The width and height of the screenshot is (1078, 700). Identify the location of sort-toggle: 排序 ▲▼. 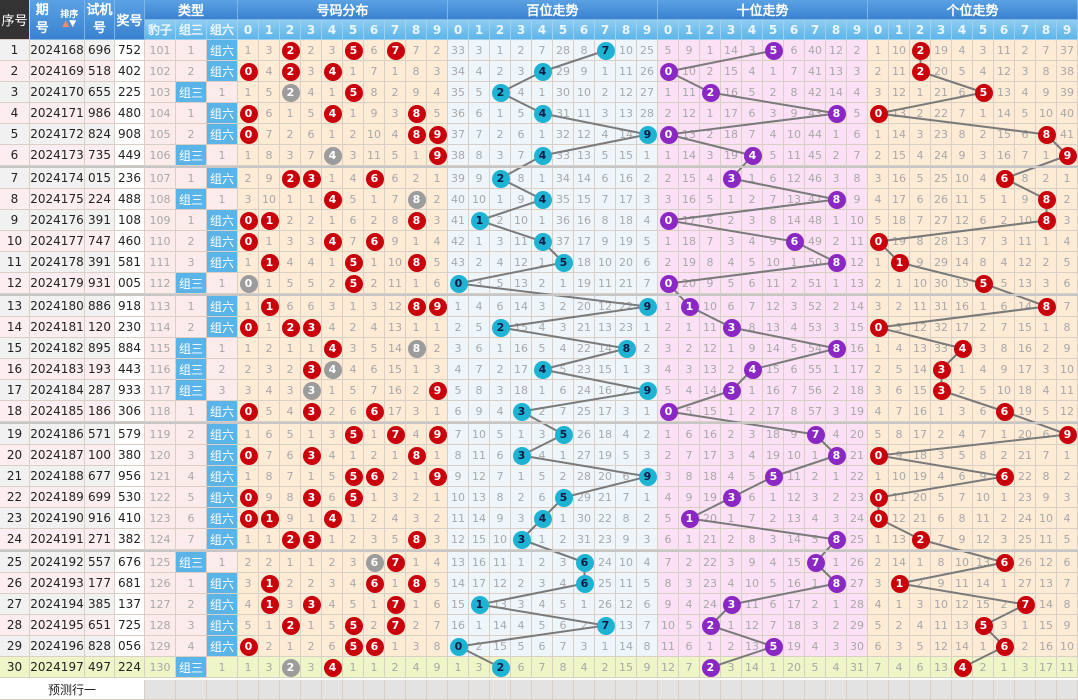
(69, 19).